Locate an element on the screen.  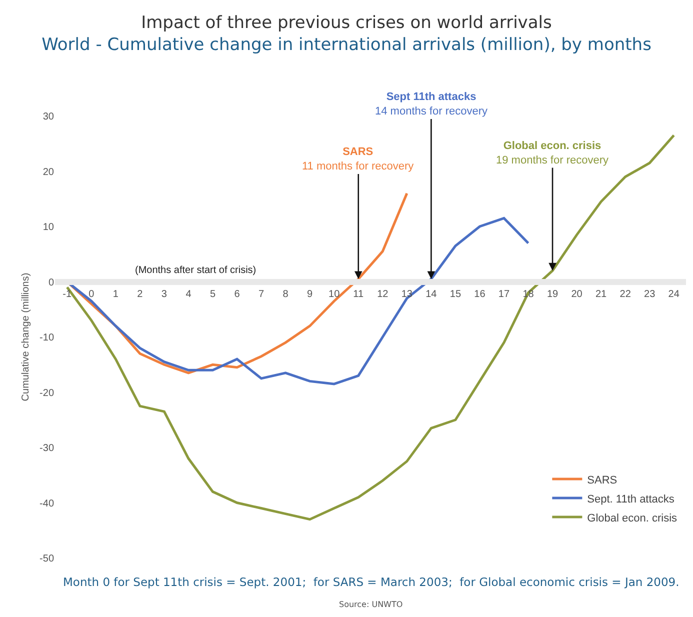
legend-label: Global econ. crisis is located at coordinates (632, 518).